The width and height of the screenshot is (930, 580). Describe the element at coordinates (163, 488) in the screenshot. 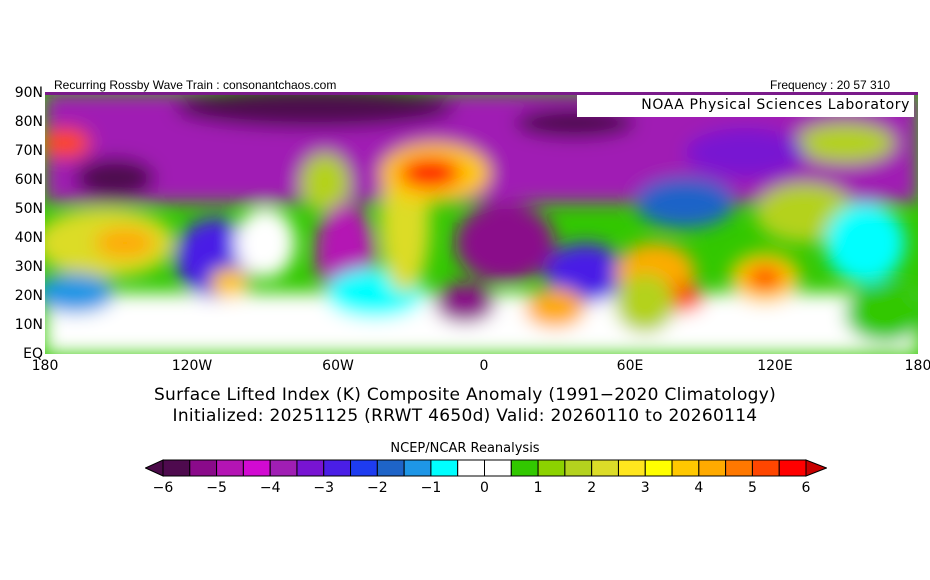

I see `colorbar-label: −6` at that location.